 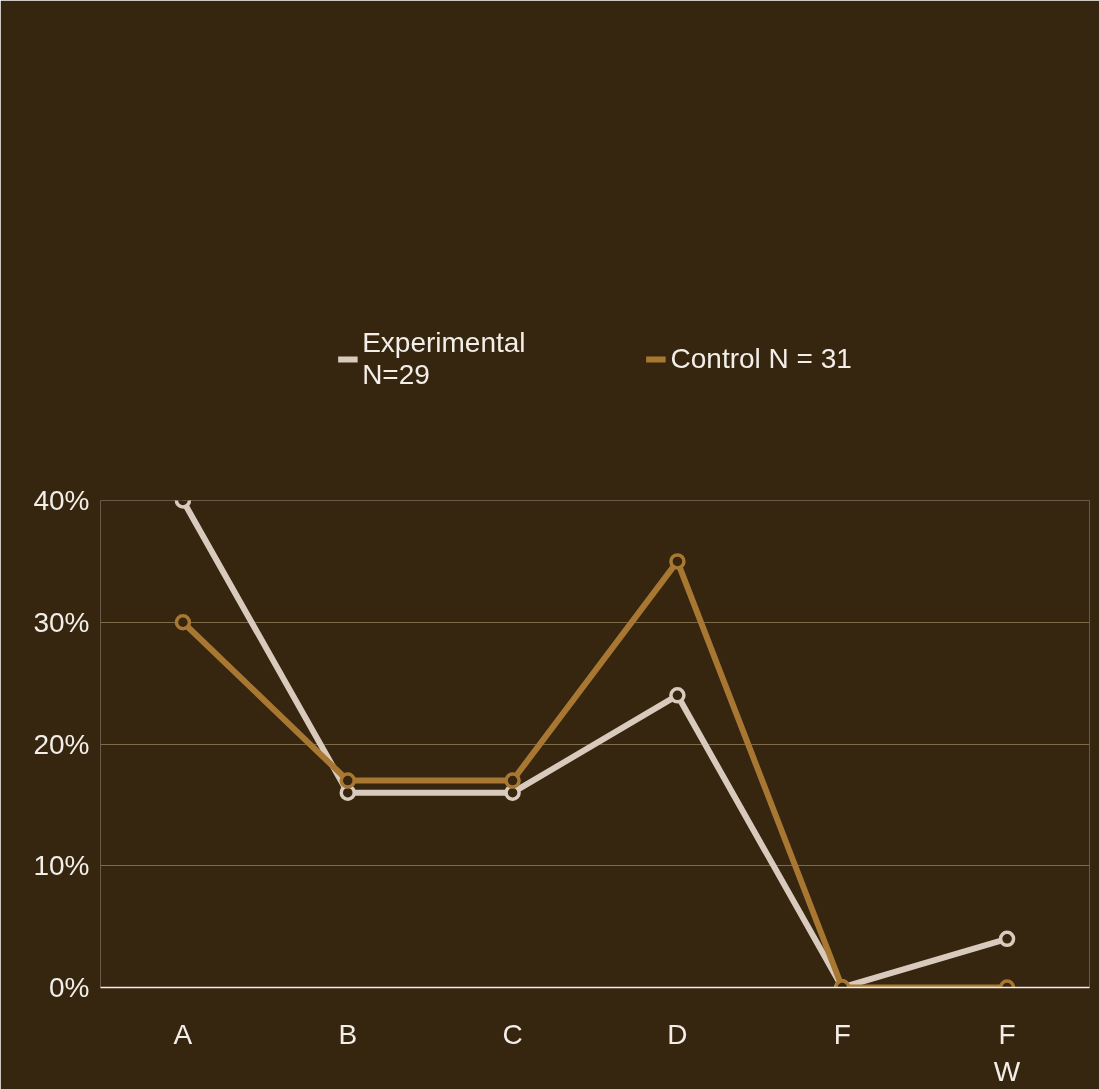 I want to click on x-tick-label: C, so click(x=512, y=1034).